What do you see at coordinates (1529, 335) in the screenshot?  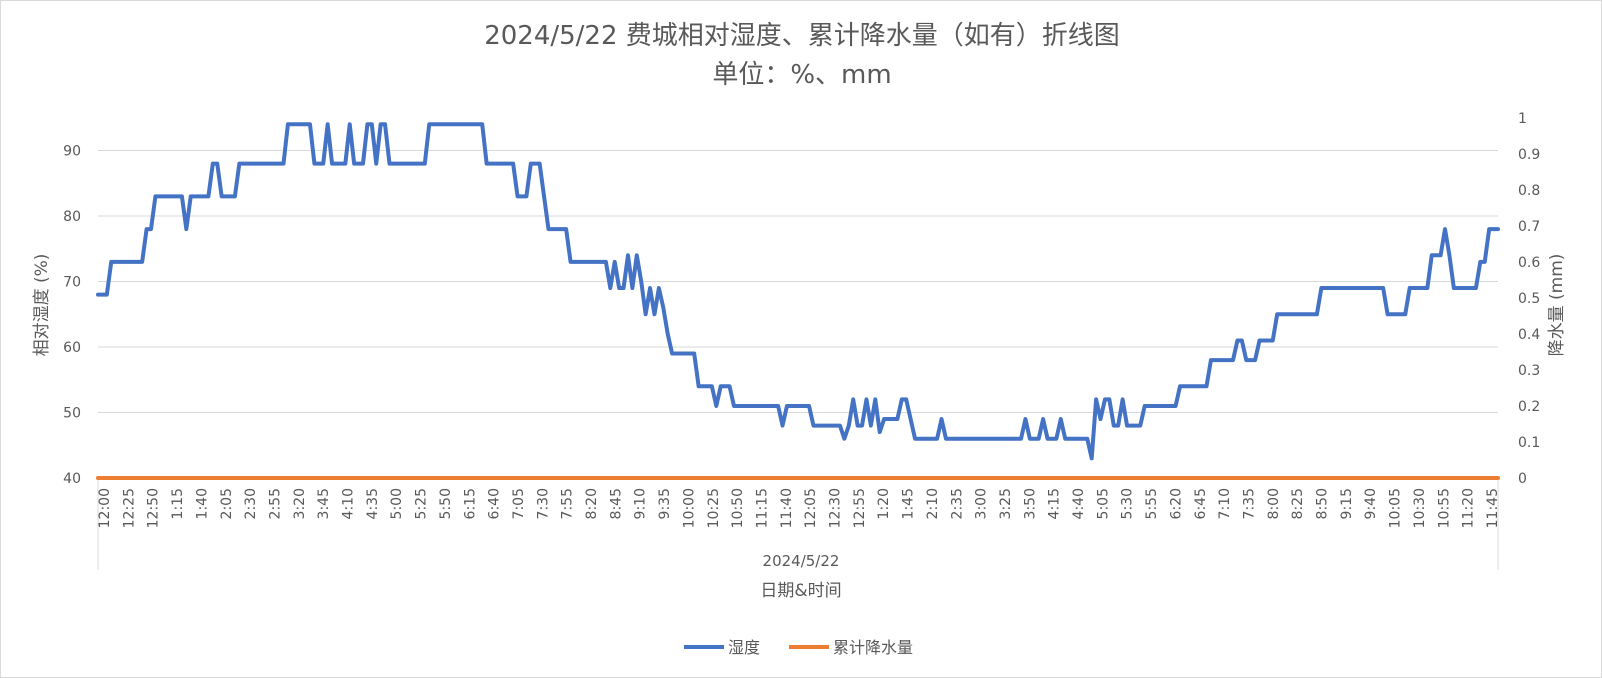 I see `y2-tick-label: 0.4` at bounding box center [1529, 335].